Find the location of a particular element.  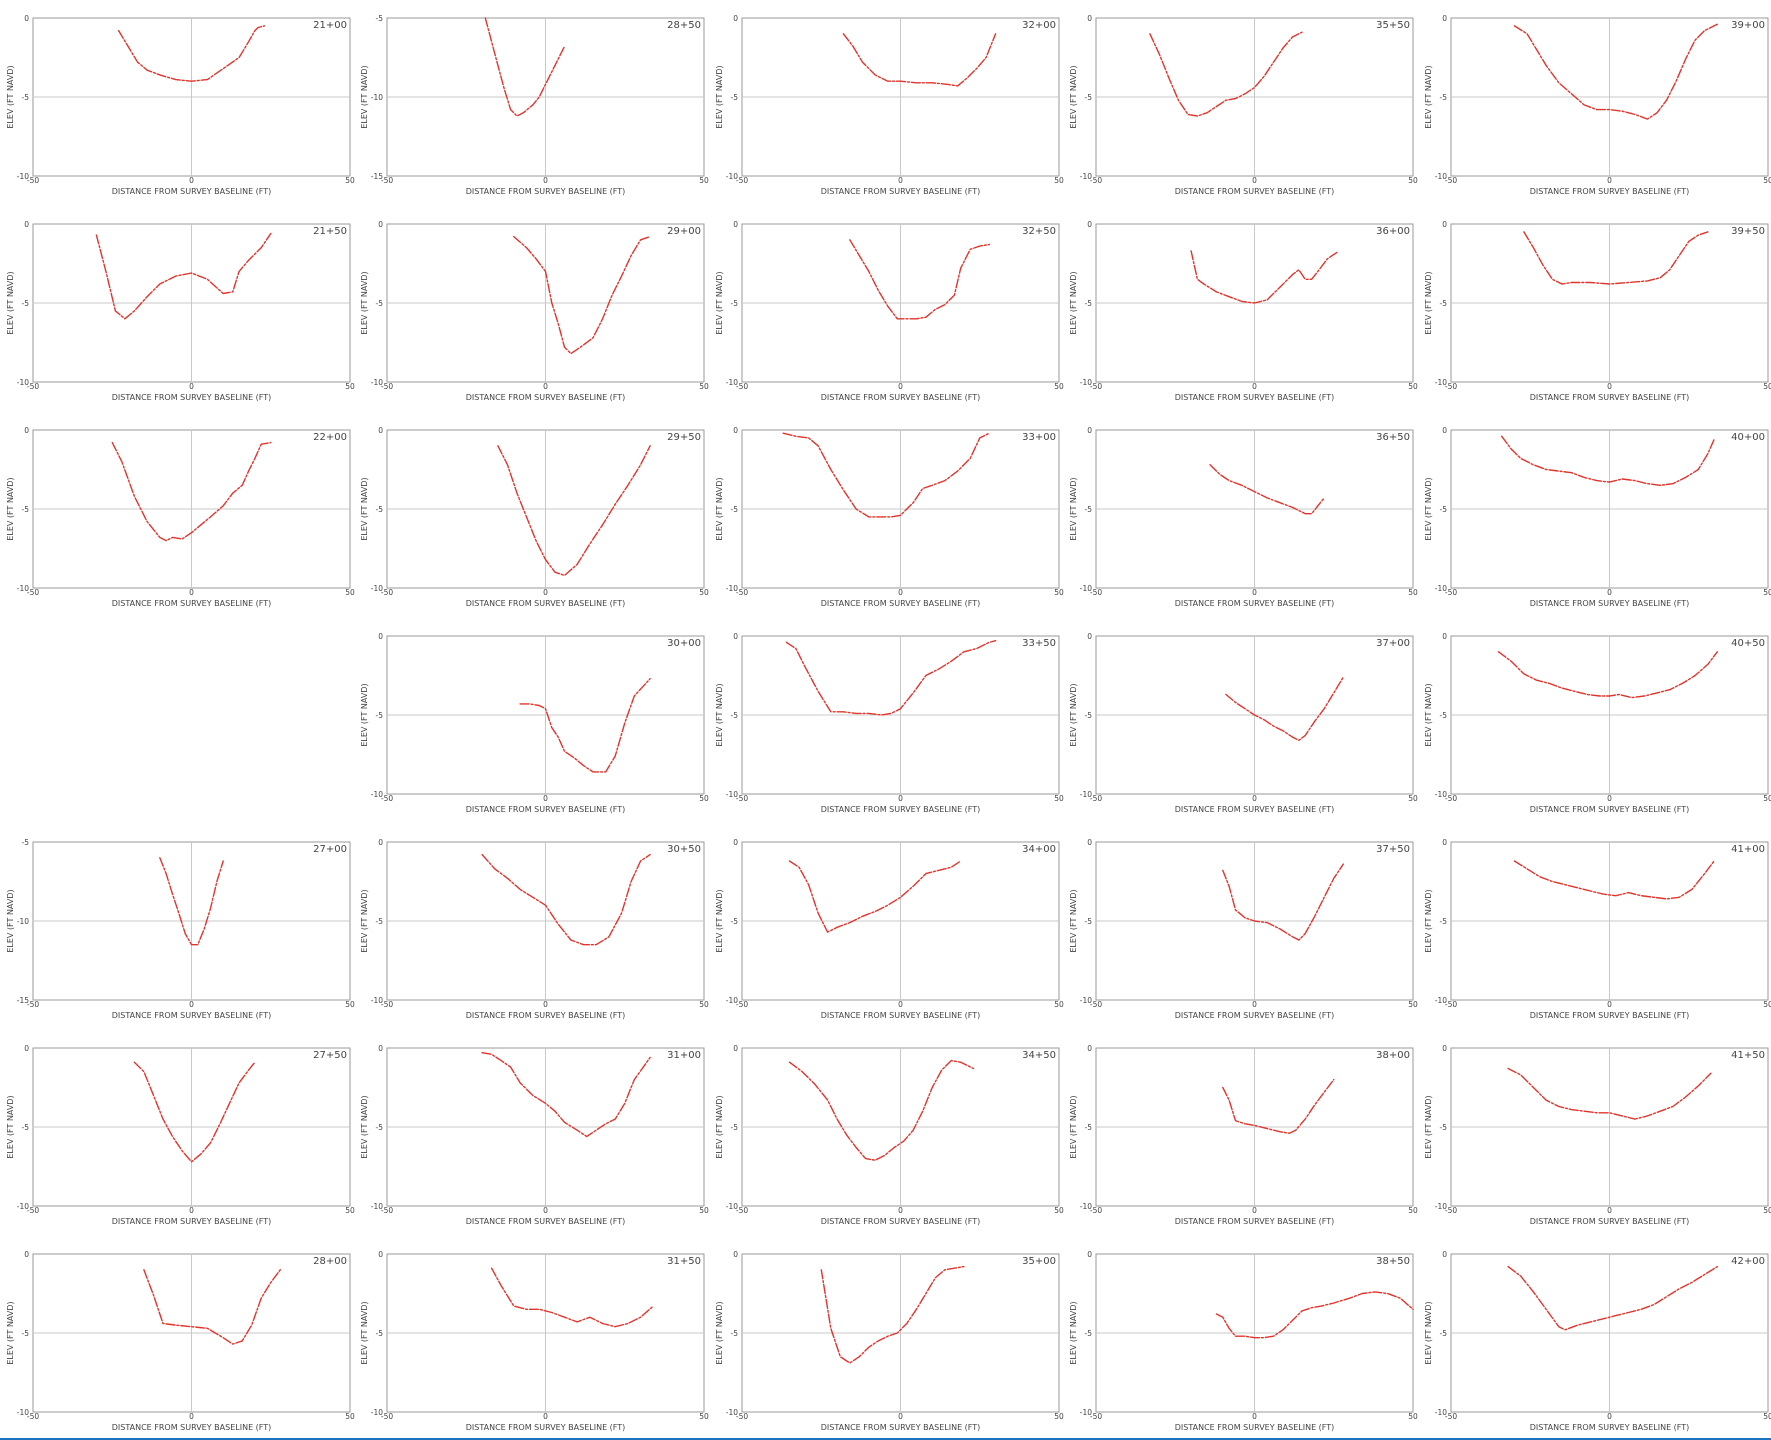

station-label: 35+50 is located at coordinates (1393, 25).